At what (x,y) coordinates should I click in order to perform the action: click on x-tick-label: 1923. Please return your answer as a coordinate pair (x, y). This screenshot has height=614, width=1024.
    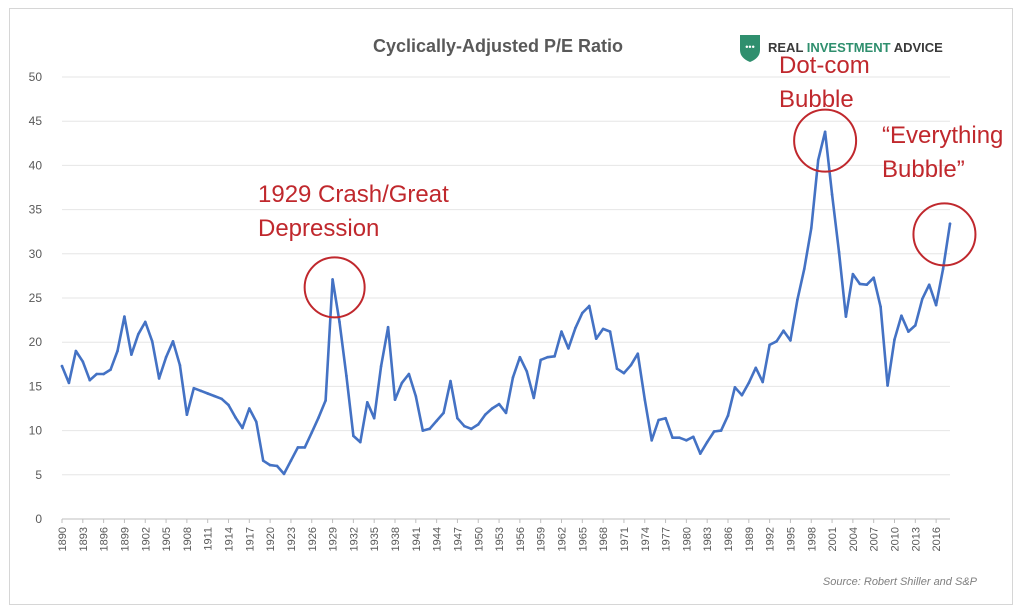
    Looking at the image, I should click on (292, 539).